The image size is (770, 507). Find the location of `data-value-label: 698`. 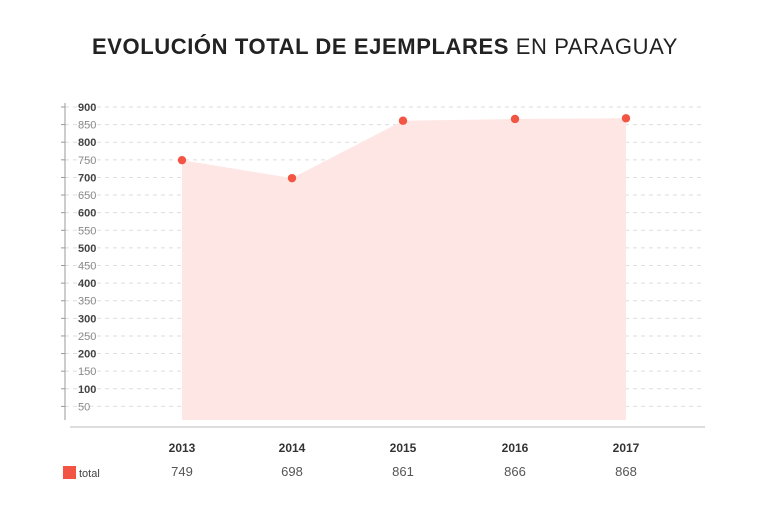

data-value-label: 698 is located at coordinates (292, 471).